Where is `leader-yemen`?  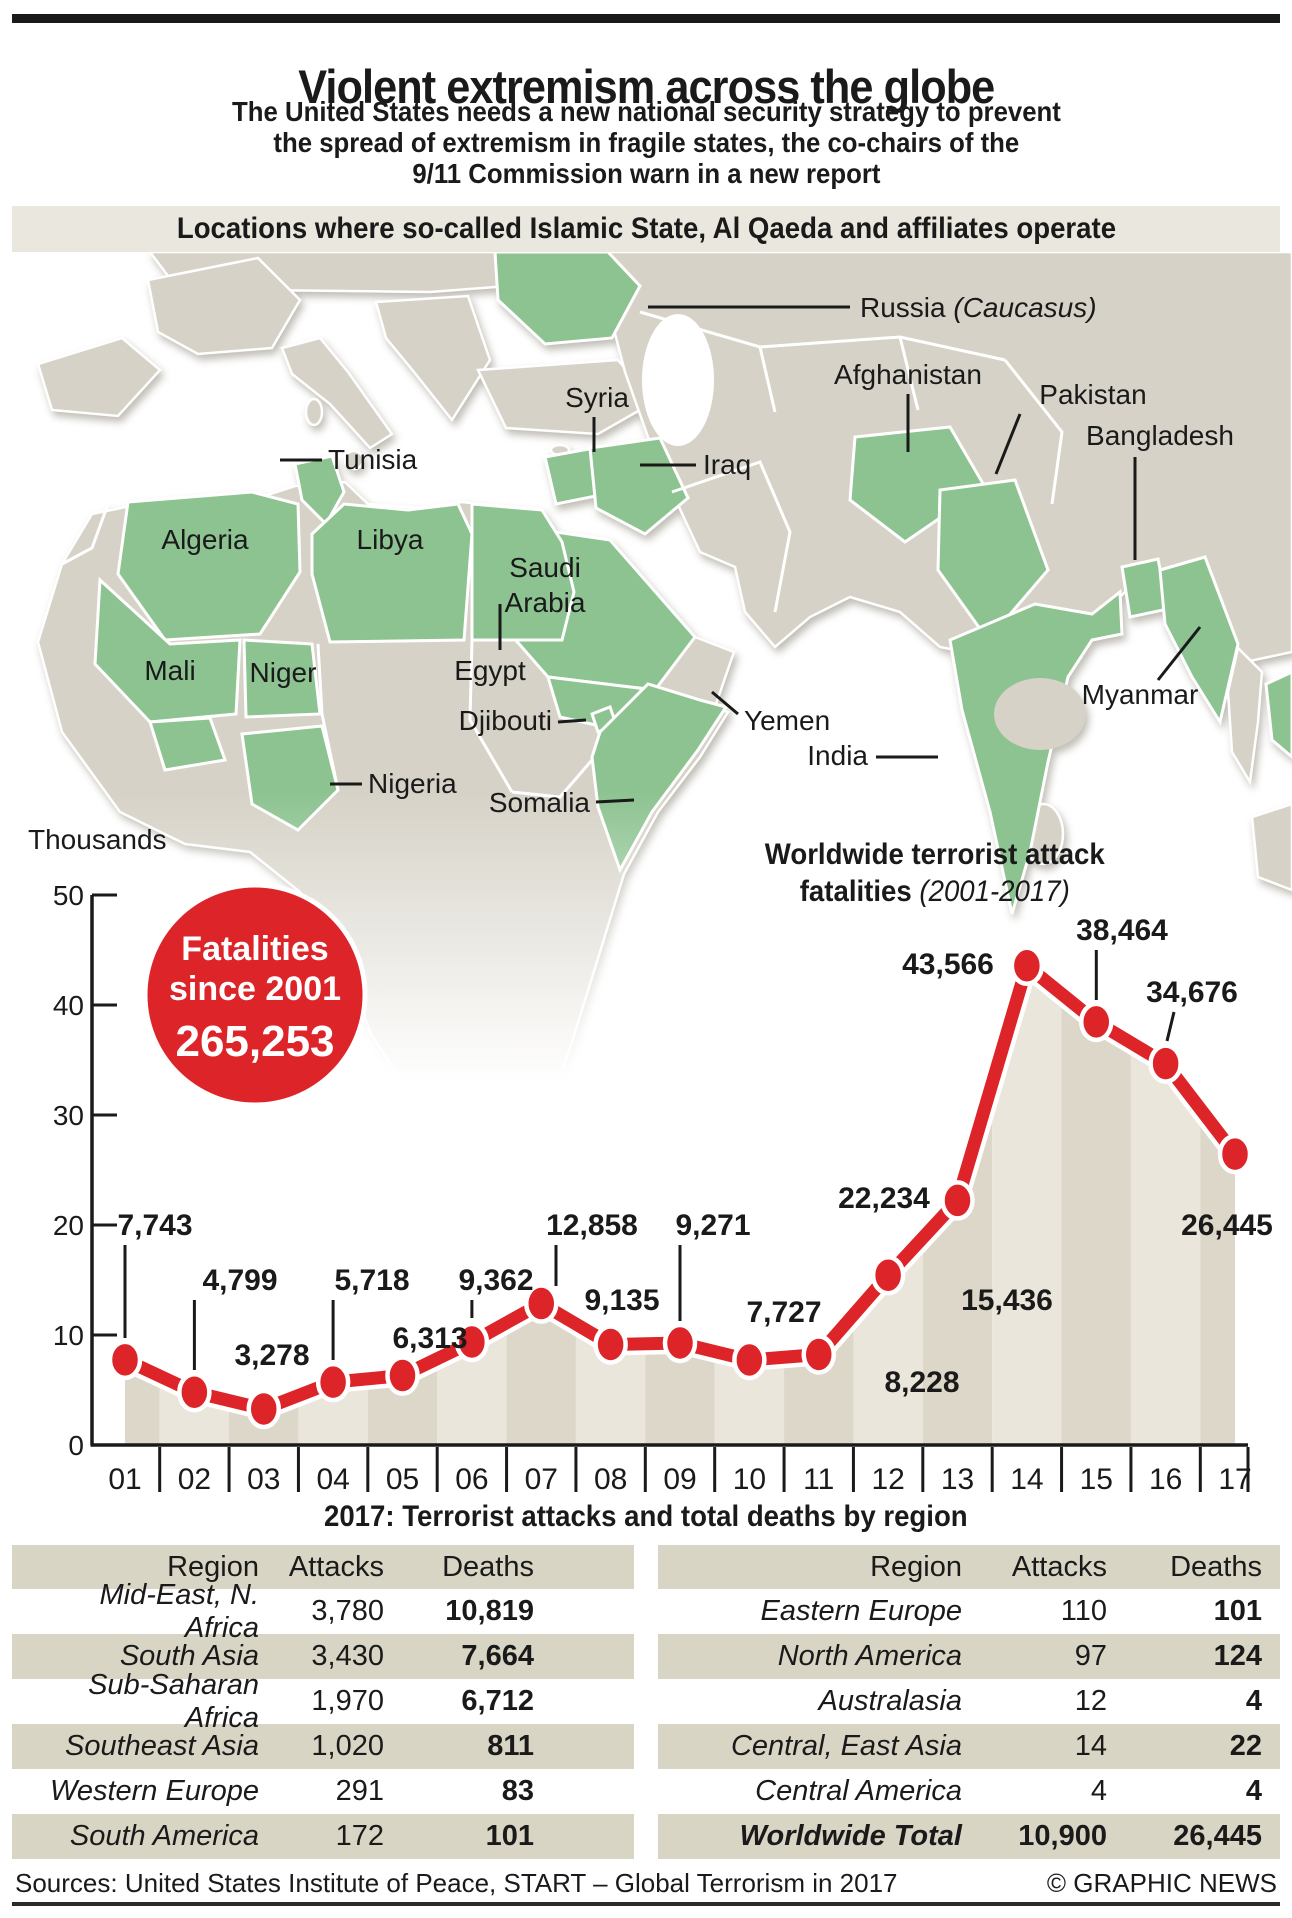
leader-yemen is located at coordinates (725, 703).